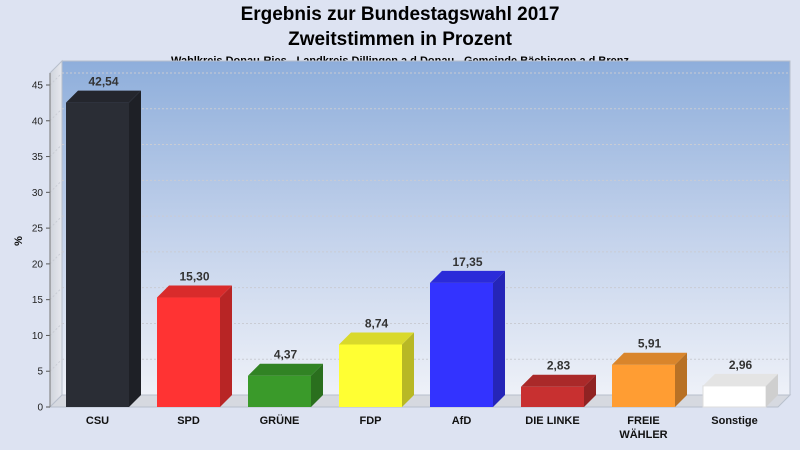  Describe the element at coordinates (650, 344) in the screenshot. I see `bar-value-label: 5,91` at that location.